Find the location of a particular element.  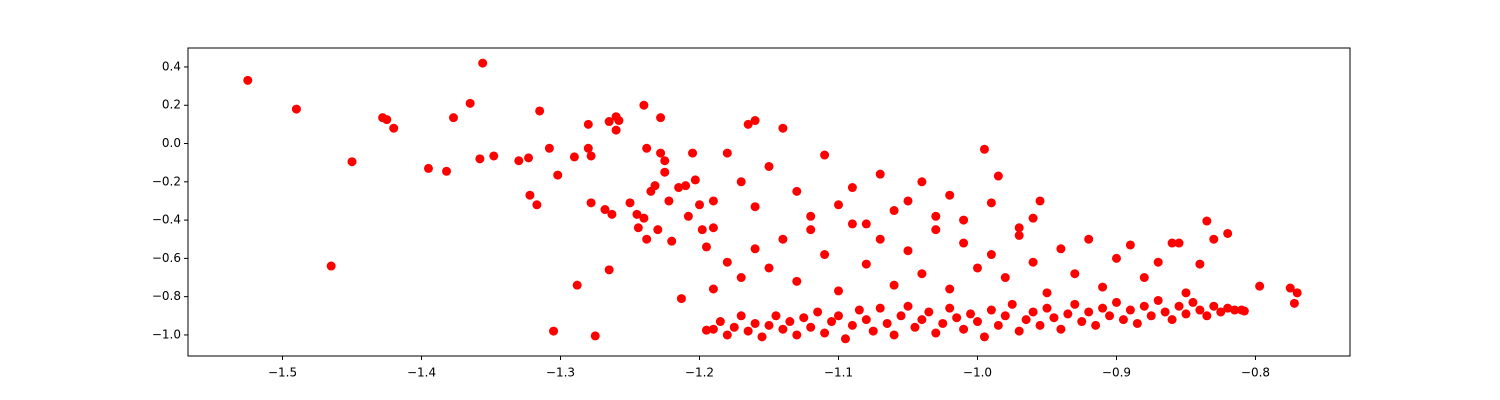

y-tick-label: −0.6 is located at coordinates (166, 258).